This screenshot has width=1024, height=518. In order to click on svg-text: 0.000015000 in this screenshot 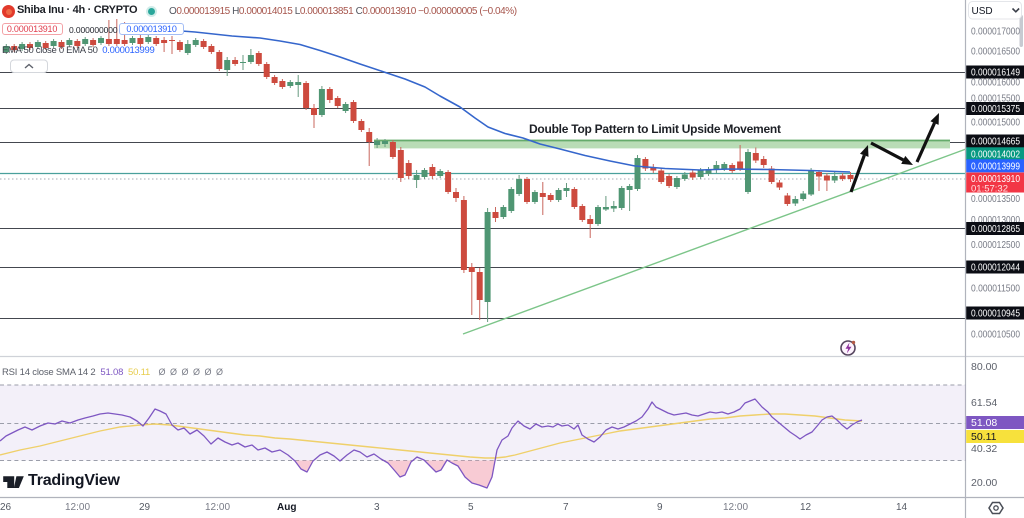, I will do `click(995, 123)`.